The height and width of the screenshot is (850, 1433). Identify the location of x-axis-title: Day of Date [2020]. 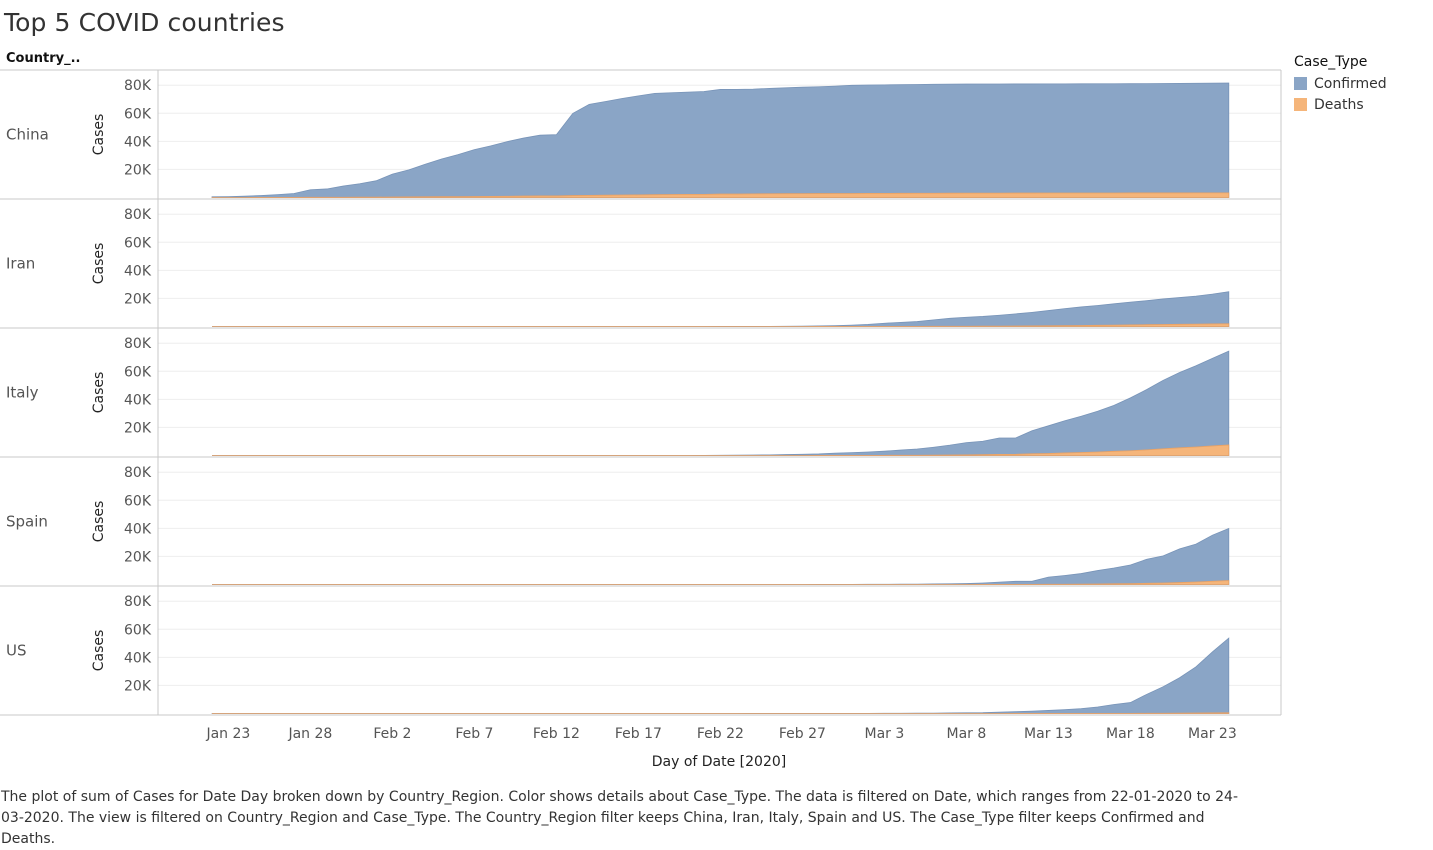
(719, 762).